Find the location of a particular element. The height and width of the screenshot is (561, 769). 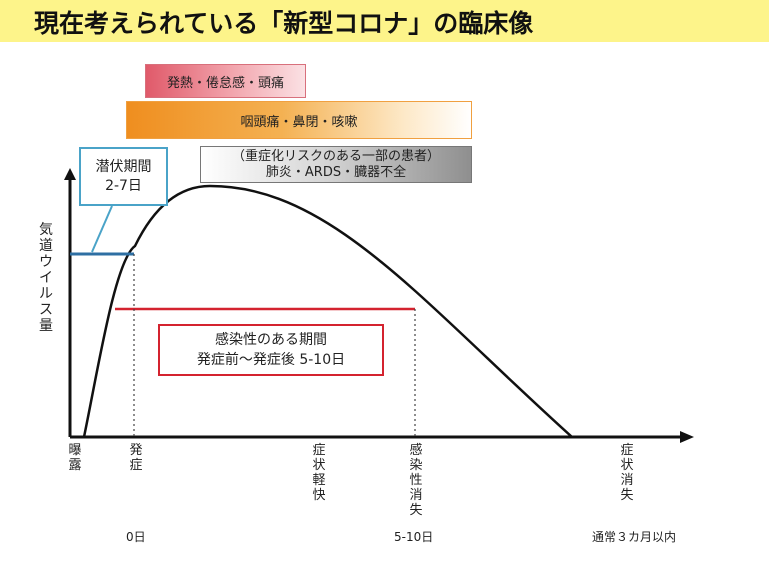

y-axis-label: 気道ウイルス量 is located at coordinates (46, 278).